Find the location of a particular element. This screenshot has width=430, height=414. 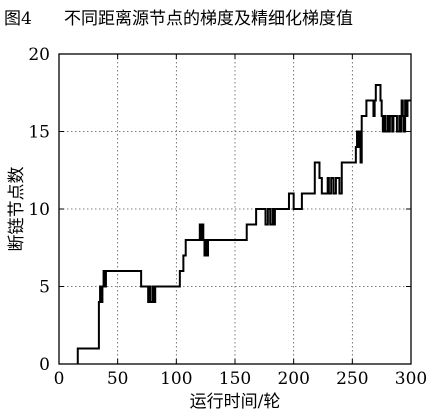

x-tick-label: 50 is located at coordinates (118, 379).